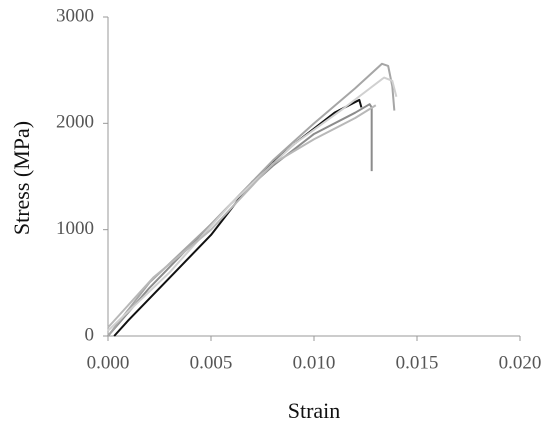 The image size is (550, 432). I want to click on x-tick-label: 0.020, so click(520, 362).